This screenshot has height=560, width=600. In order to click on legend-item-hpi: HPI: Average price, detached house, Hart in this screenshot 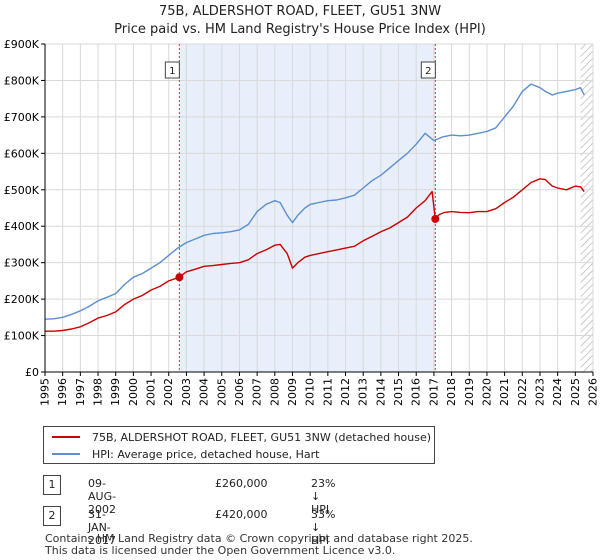, I will do `click(185, 454)`.